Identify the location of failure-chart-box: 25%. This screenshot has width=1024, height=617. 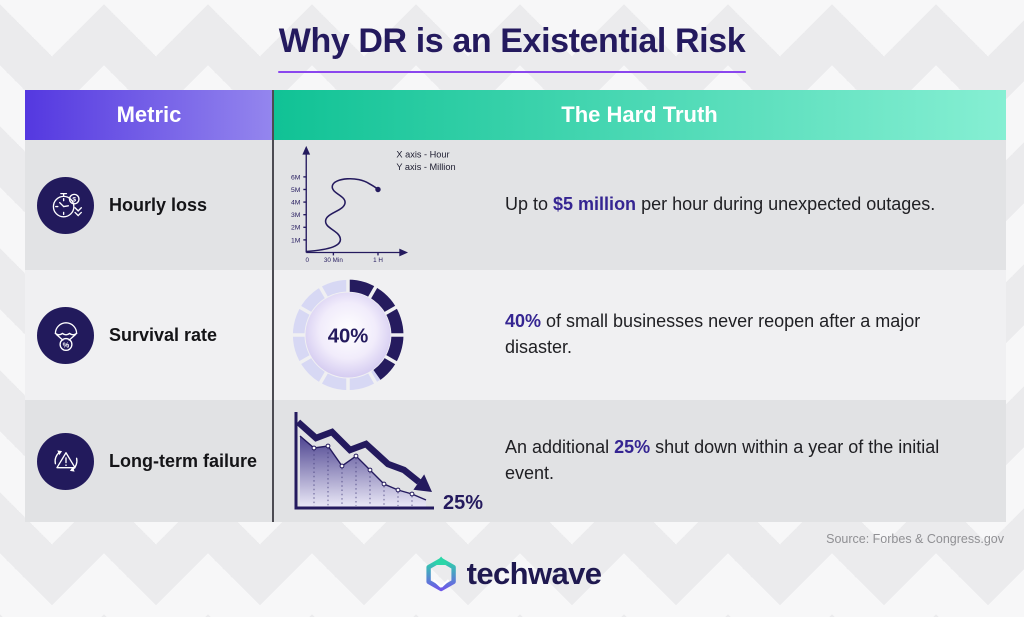
(389, 461).